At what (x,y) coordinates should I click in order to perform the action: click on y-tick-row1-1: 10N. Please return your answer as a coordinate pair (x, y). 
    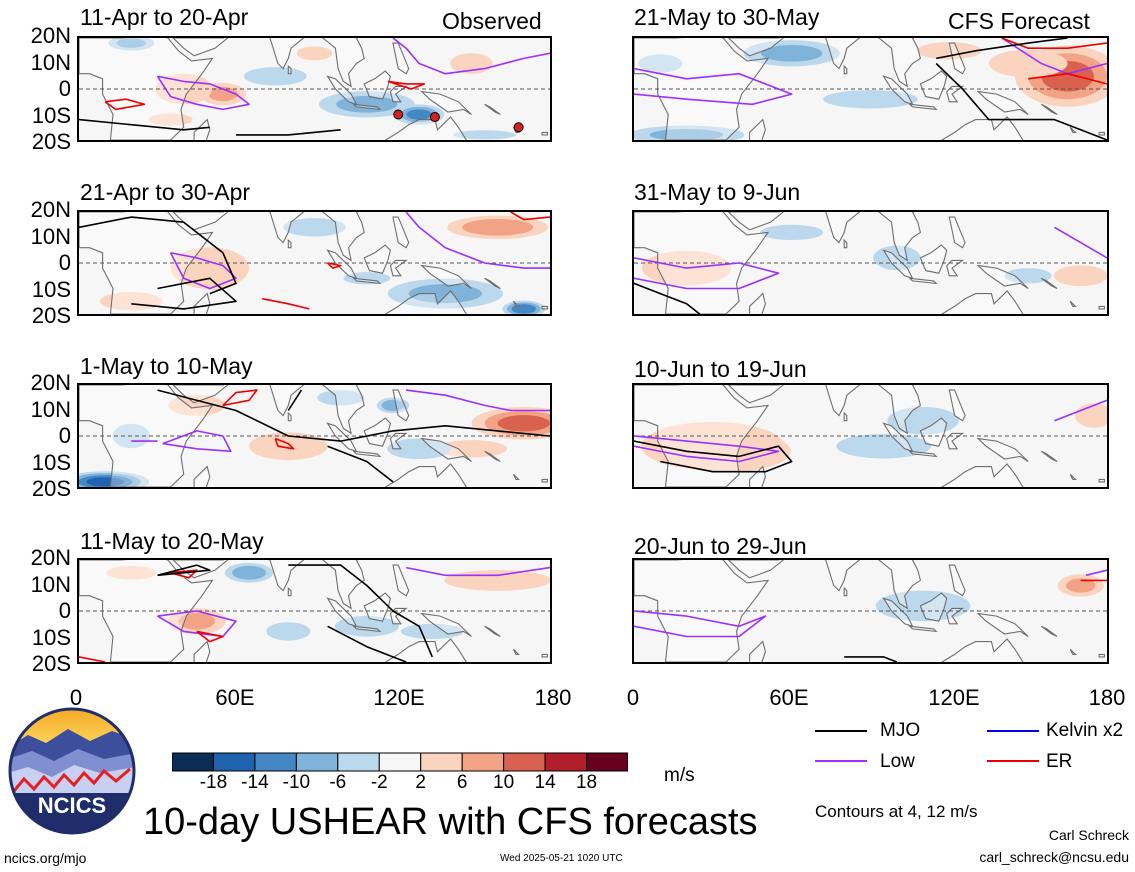
    Looking at the image, I should click on (50, 62).